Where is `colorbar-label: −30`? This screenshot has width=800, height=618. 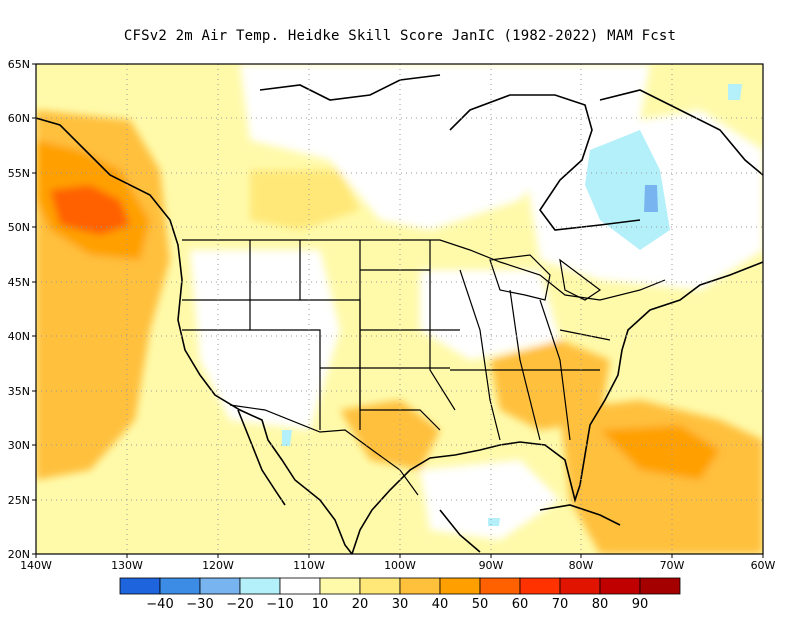 colorbar-label: −30 is located at coordinates (199, 604).